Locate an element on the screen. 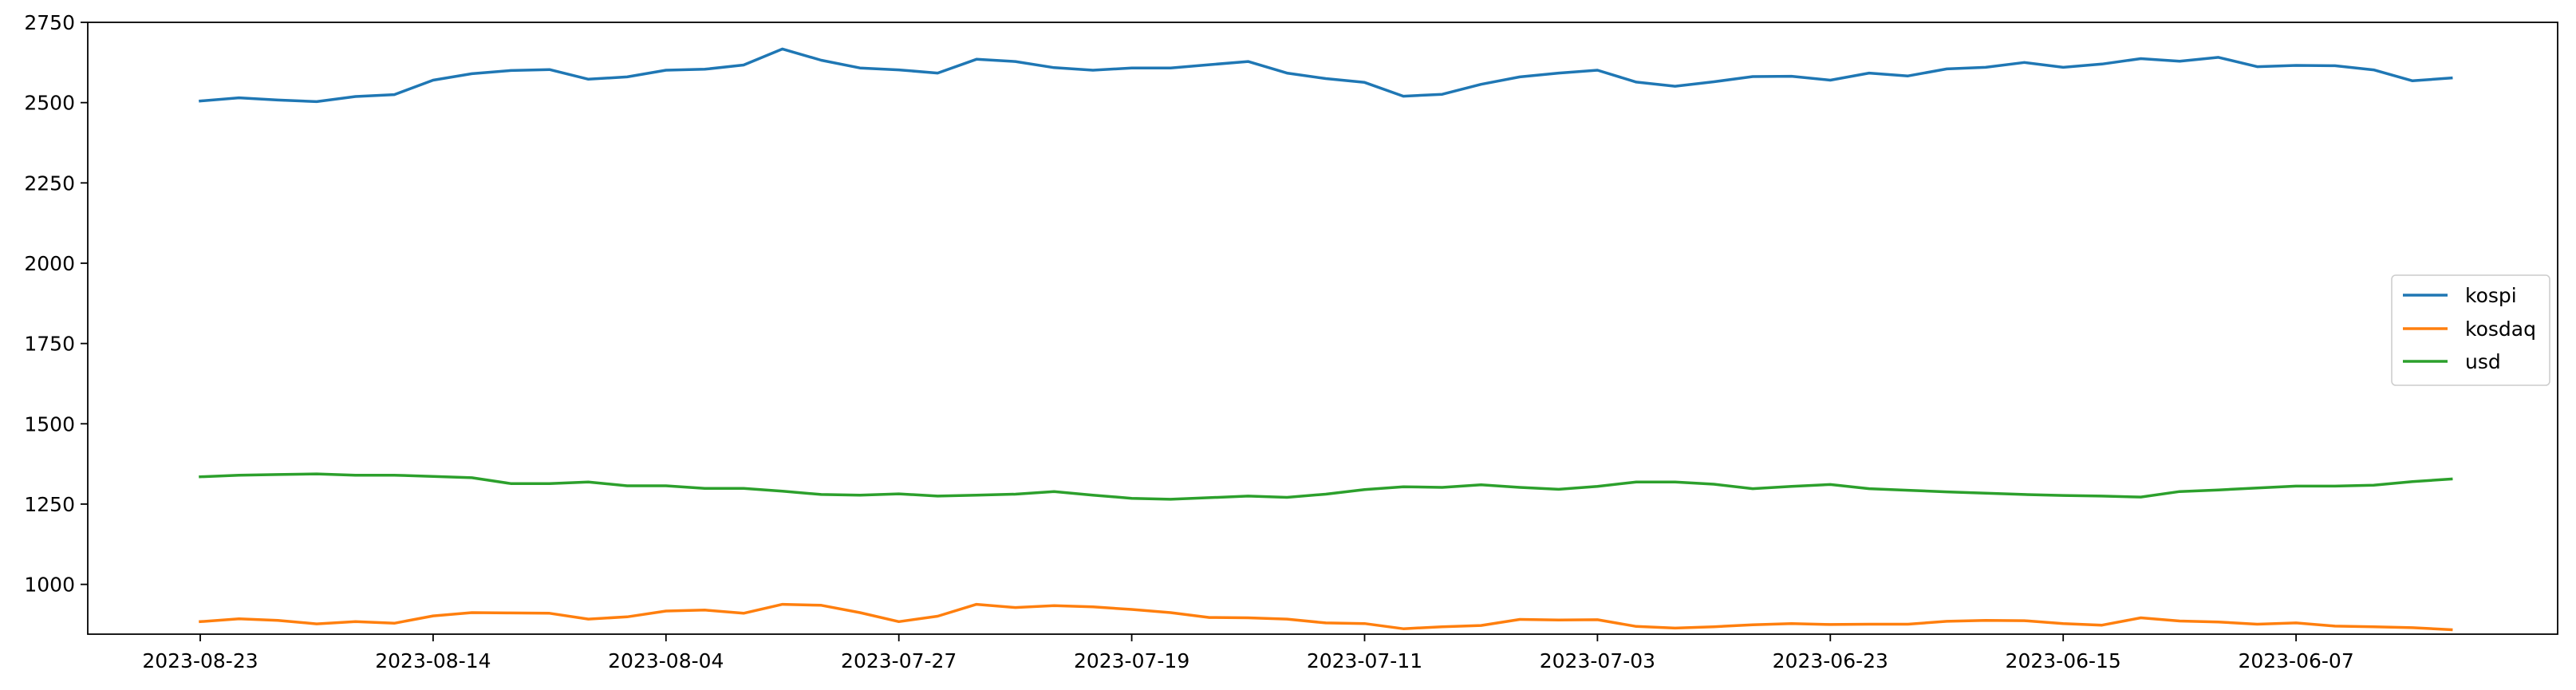 This screenshot has height=690, width=2576. legend-box is located at coordinates (2470, 330).